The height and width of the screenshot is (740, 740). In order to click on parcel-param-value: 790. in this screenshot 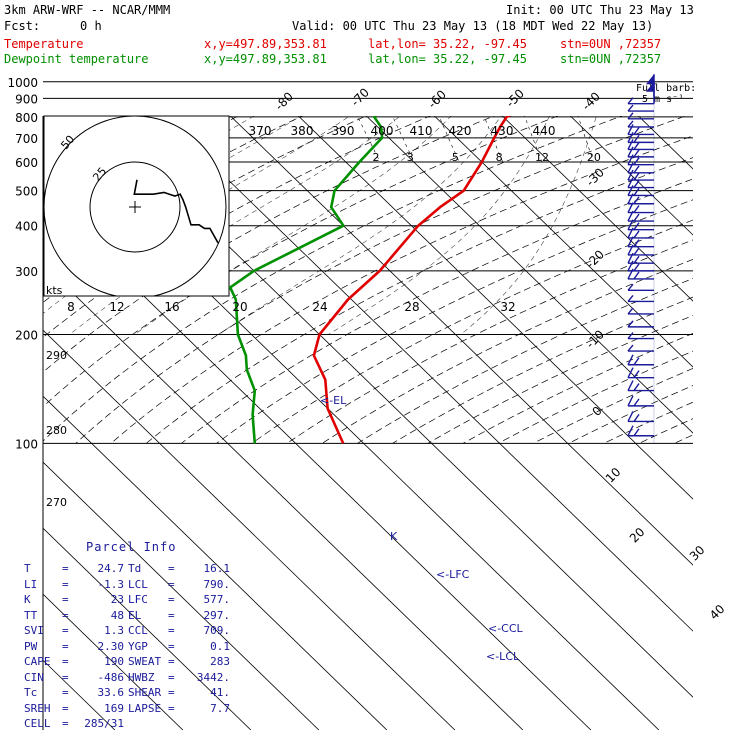, I will do `click(217, 584)`.